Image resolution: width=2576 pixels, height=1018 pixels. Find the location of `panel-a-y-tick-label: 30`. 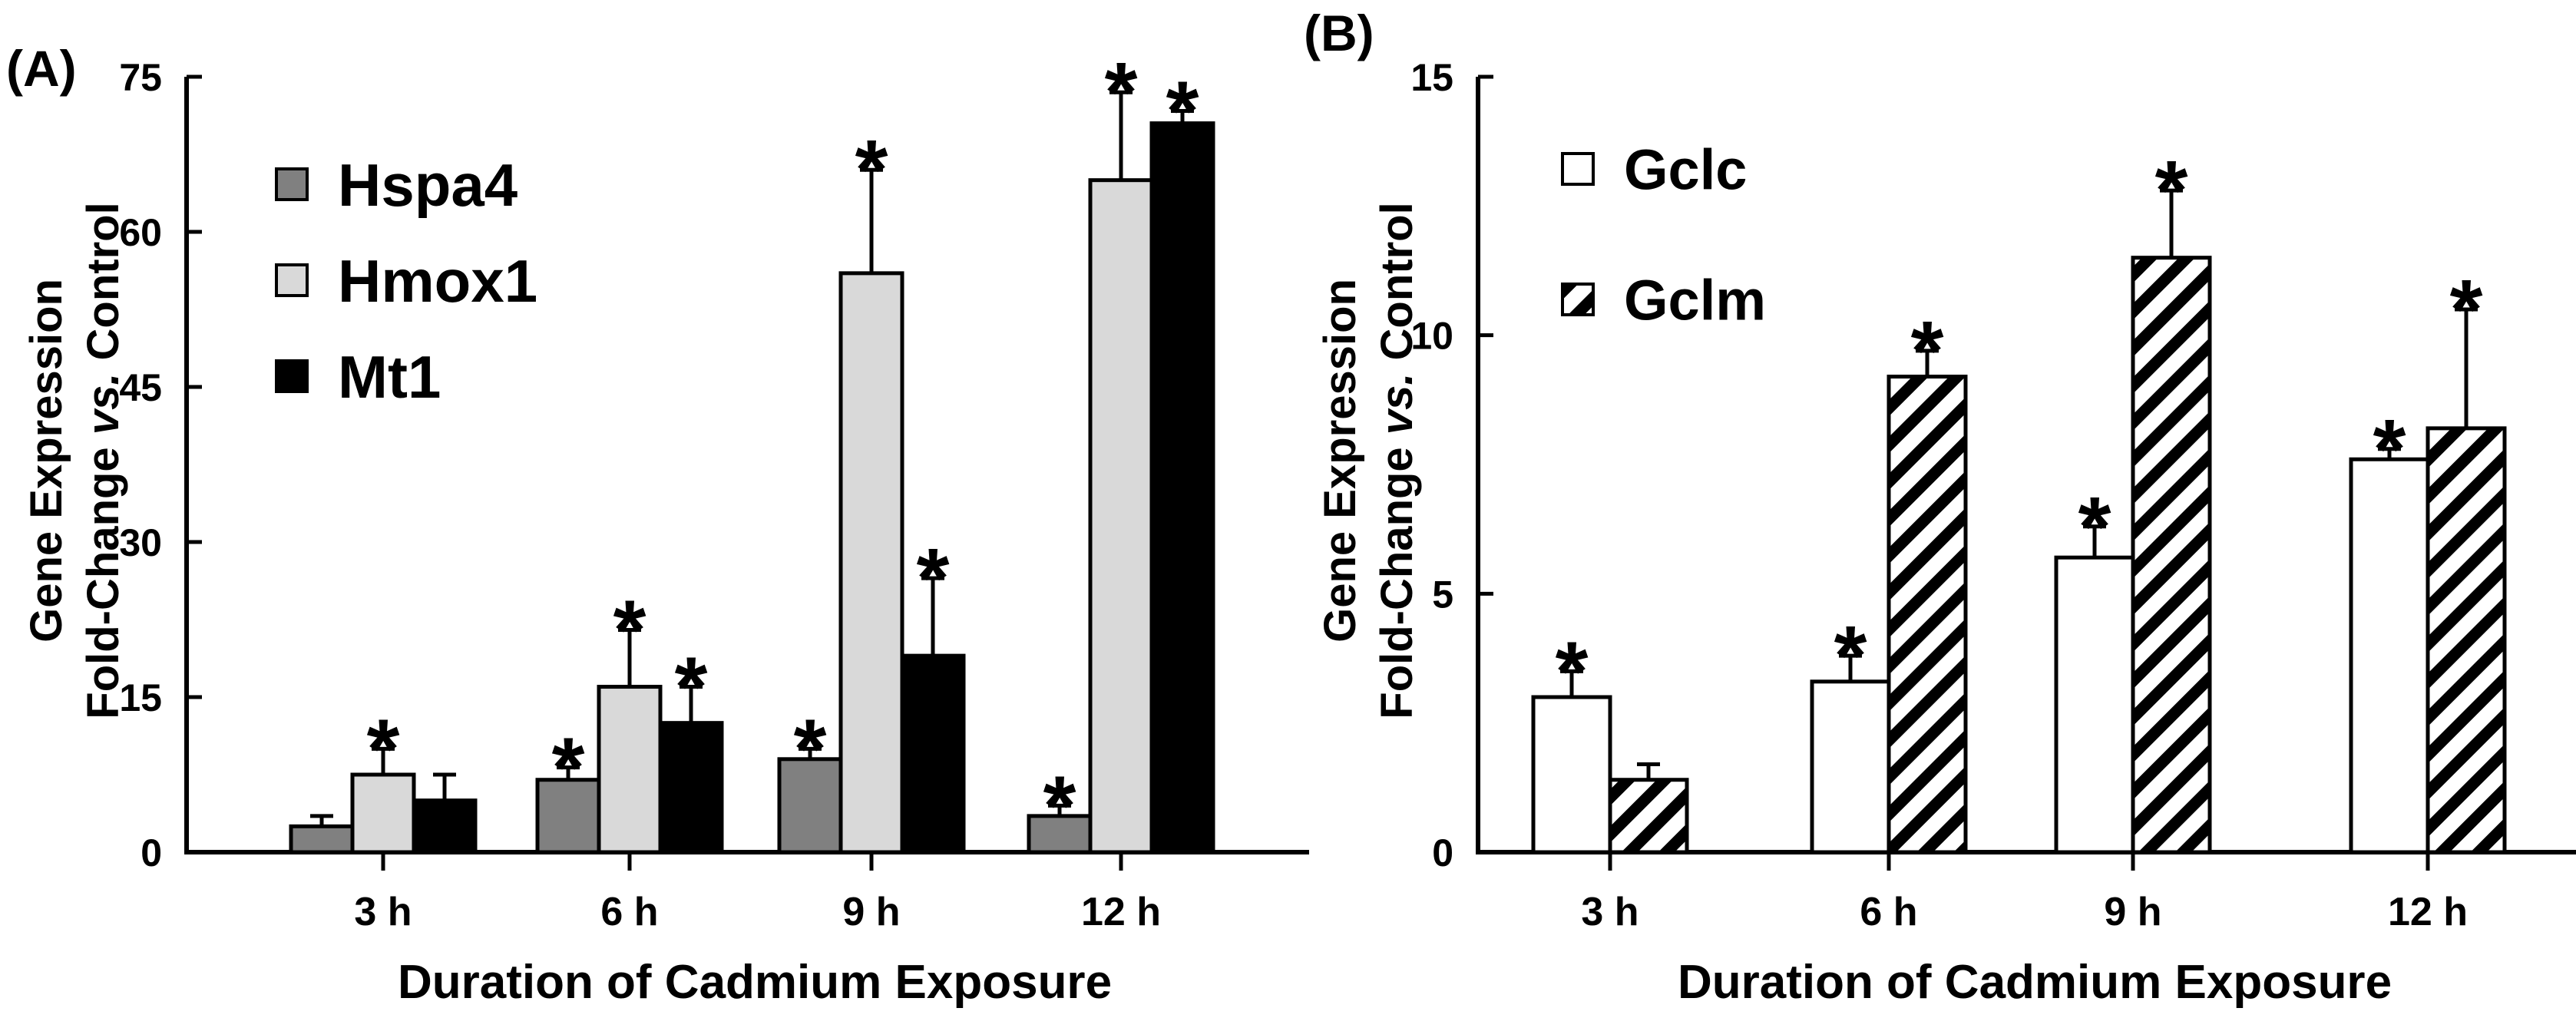

panel-a-y-tick-label: 30 is located at coordinates (140, 543).